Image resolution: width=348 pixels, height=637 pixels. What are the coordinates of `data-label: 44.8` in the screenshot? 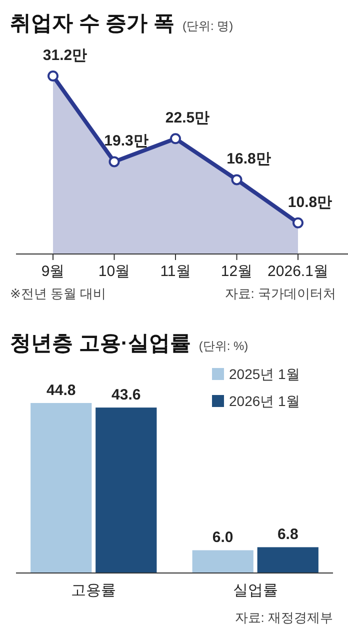 It's located at (61, 390).